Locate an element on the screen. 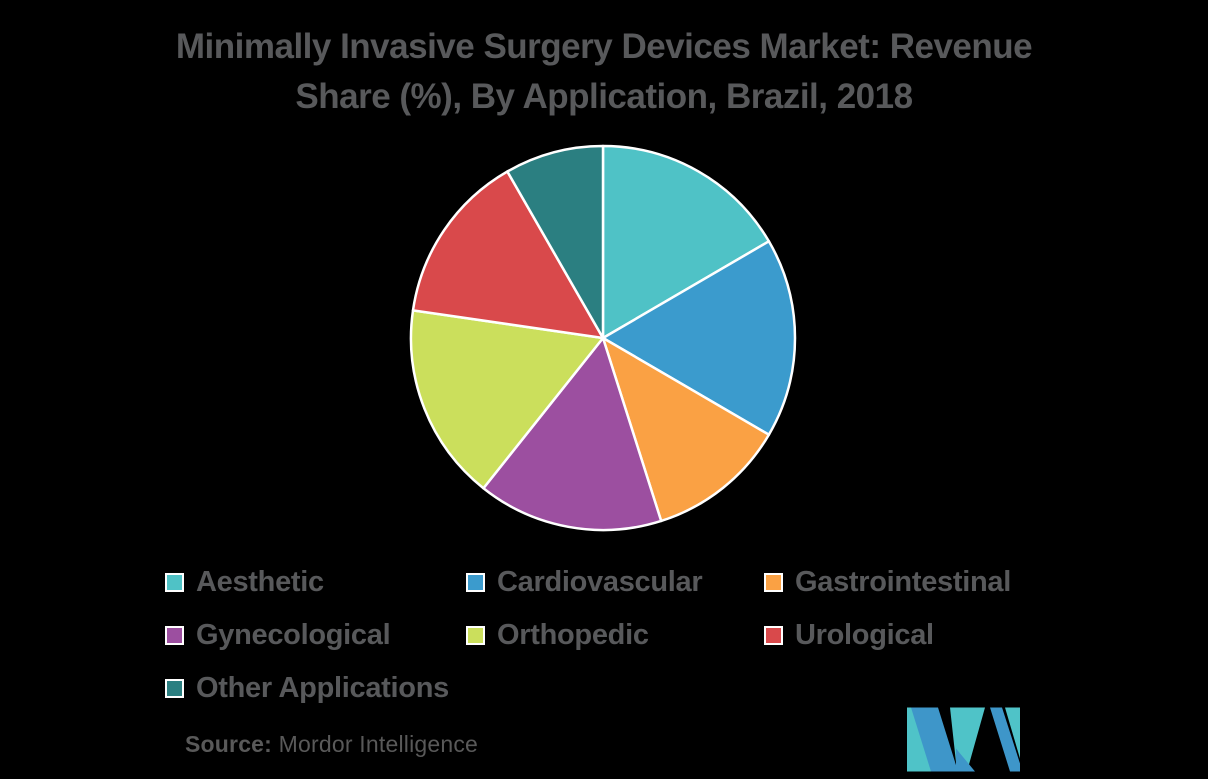  legend-item-cardiovascular: Cardiovascular is located at coordinates (615, 582).